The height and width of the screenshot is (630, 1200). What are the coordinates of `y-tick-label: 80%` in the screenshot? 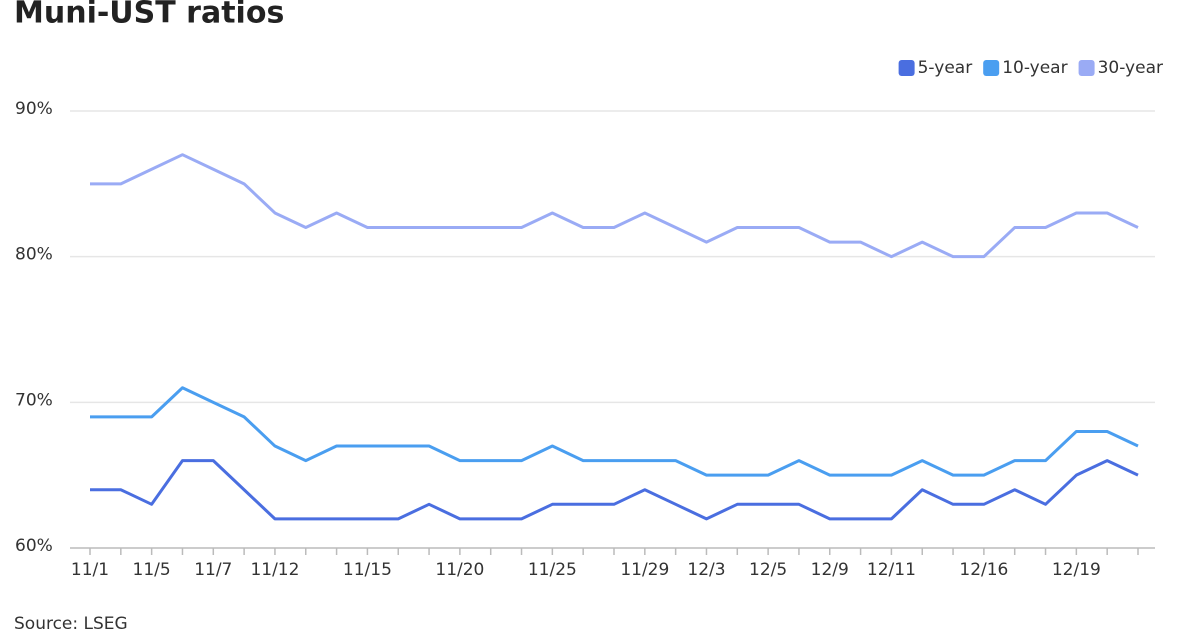 It's located at (34, 255).